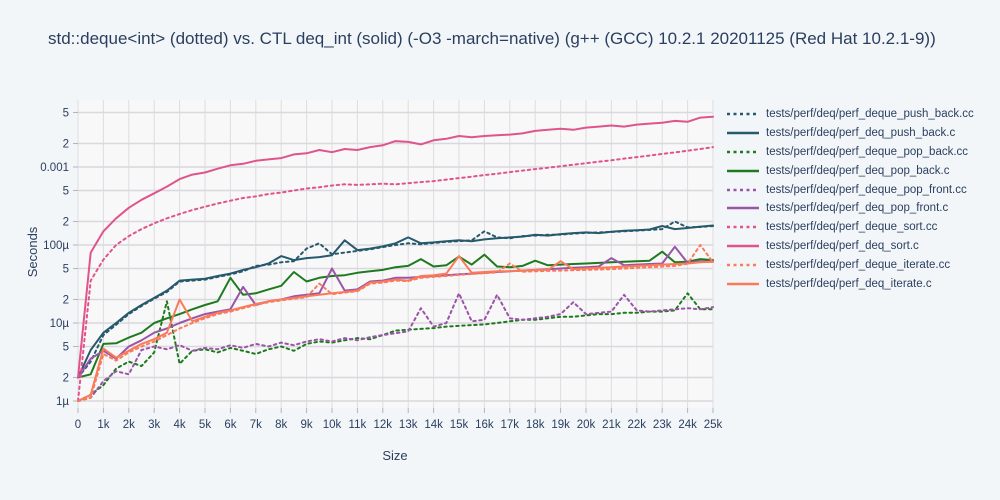 The width and height of the screenshot is (1000, 500). I want to click on legend-item-perf_deq_pop_front.c: tests/perf/deq/perf_deq_pop_front.c, so click(850, 208).